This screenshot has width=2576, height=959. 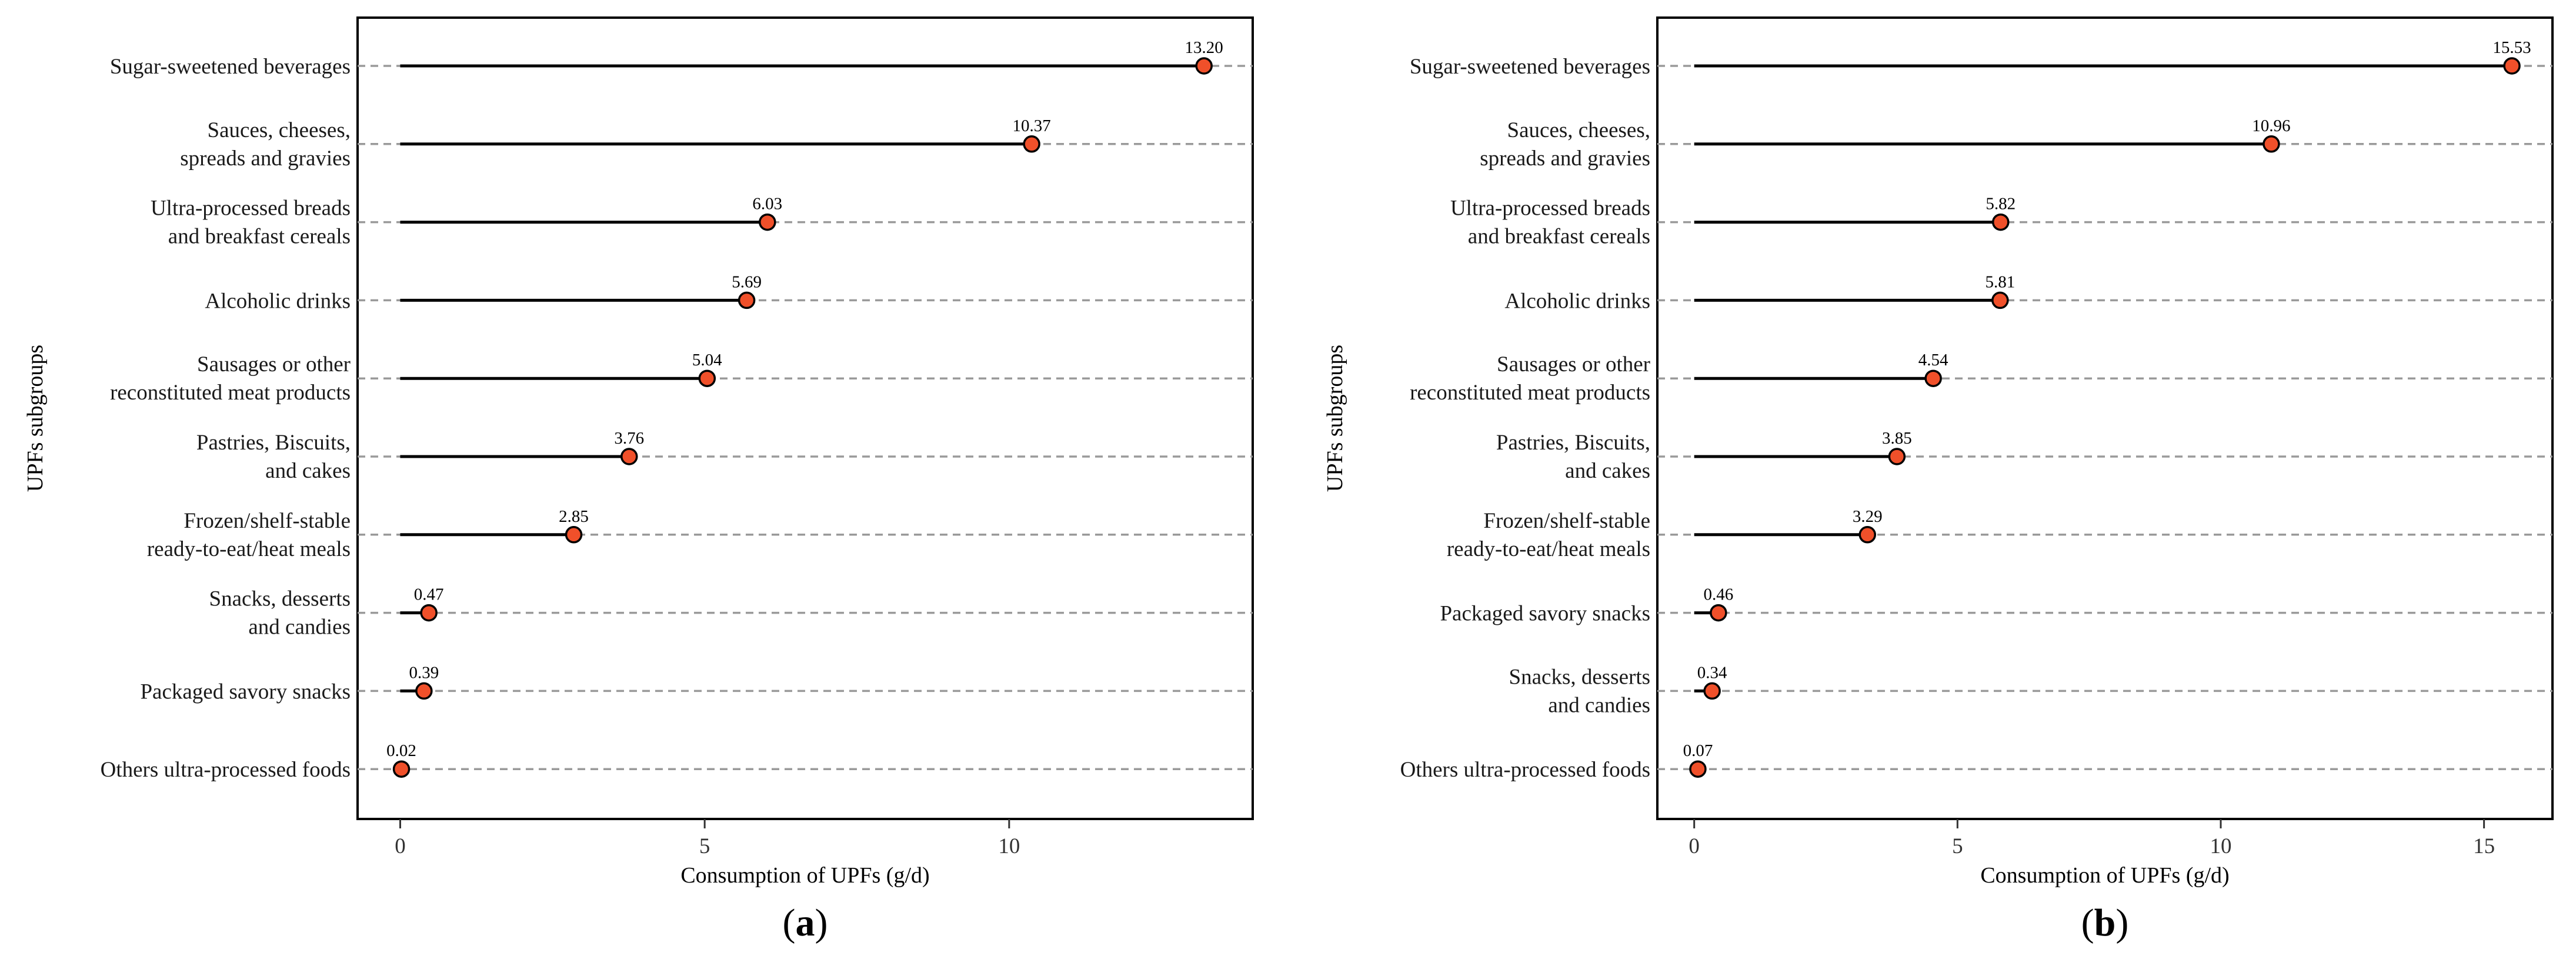 What do you see at coordinates (707, 360) in the screenshot?
I see `value-label: 5.04` at bounding box center [707, 360].